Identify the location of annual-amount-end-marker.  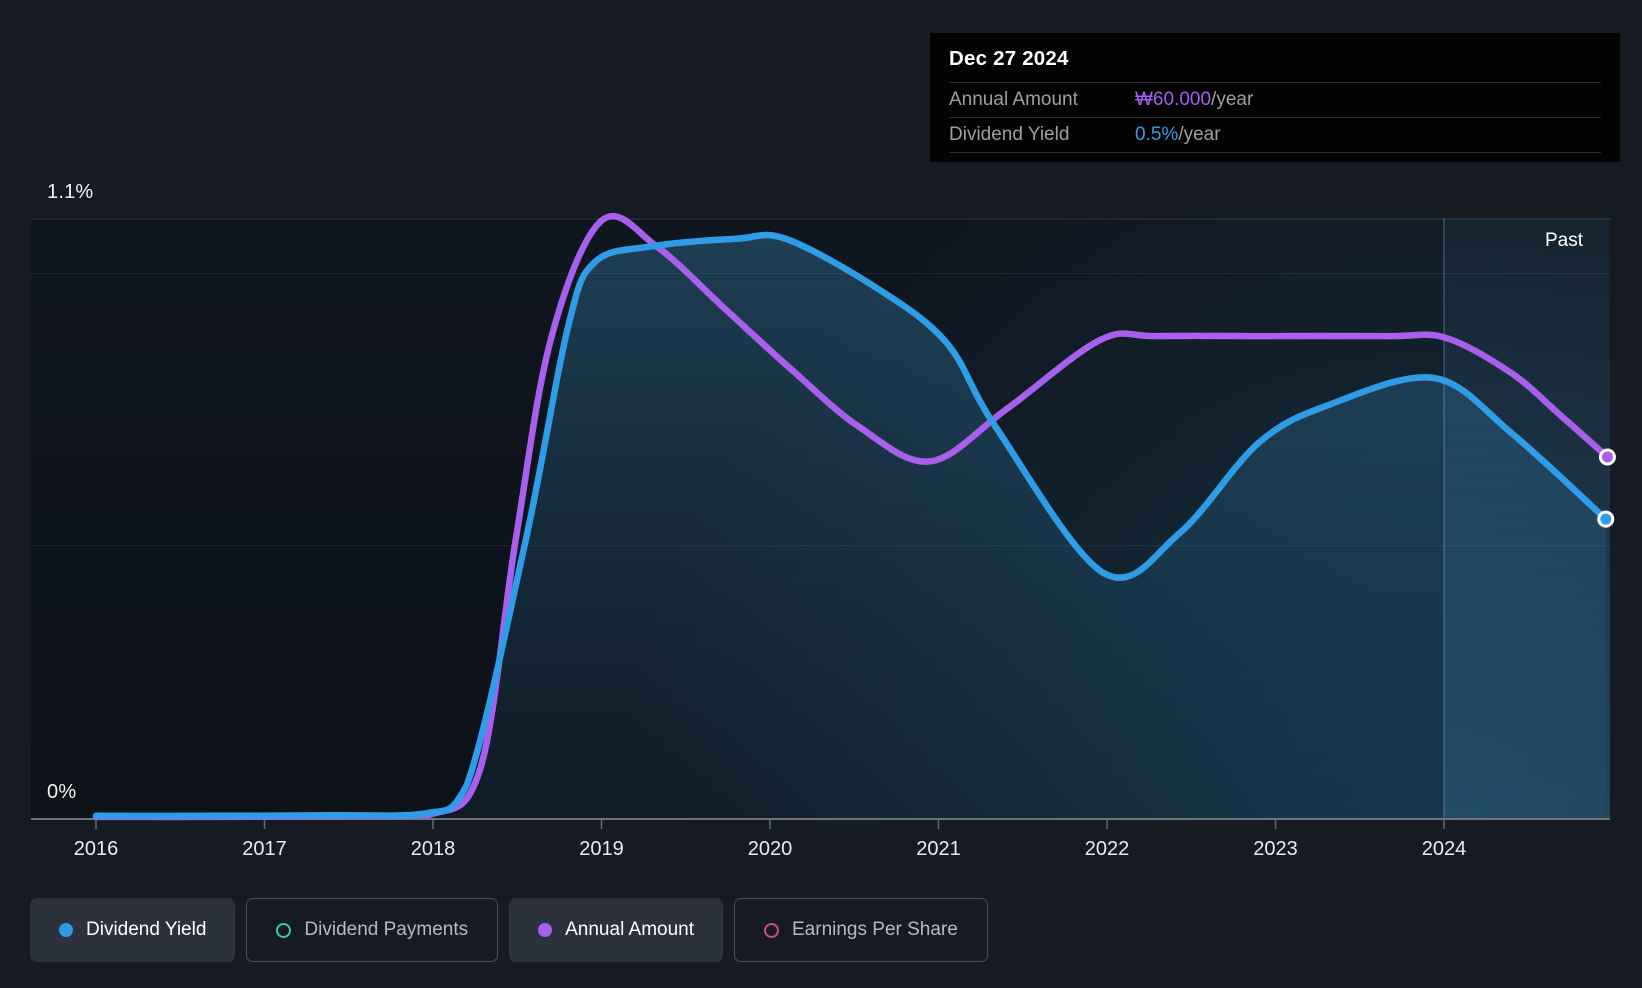
(1607, 457).